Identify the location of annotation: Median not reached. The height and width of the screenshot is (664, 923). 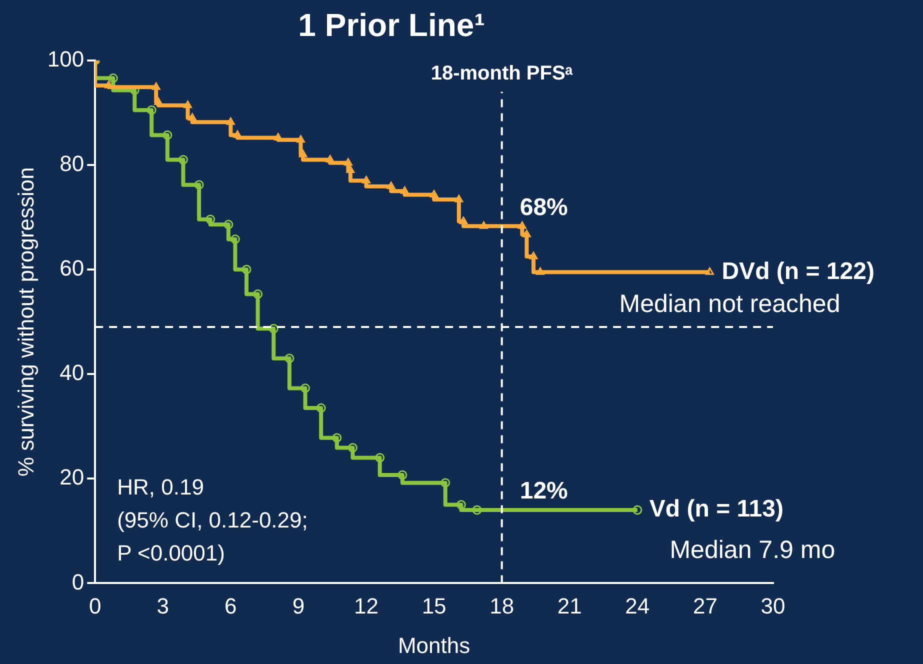
(729, 304).